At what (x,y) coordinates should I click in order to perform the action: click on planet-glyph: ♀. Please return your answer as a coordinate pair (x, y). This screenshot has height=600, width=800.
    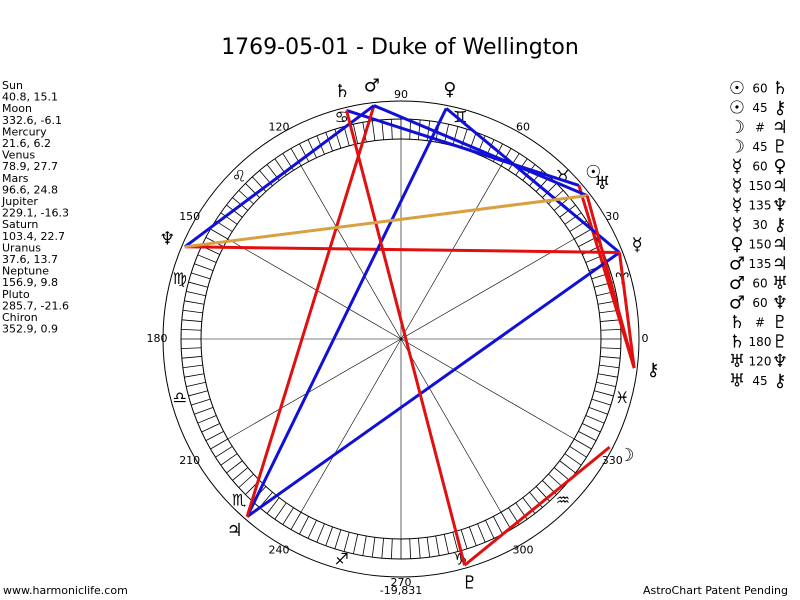
    Looking at the image, I should click on (449, 89).